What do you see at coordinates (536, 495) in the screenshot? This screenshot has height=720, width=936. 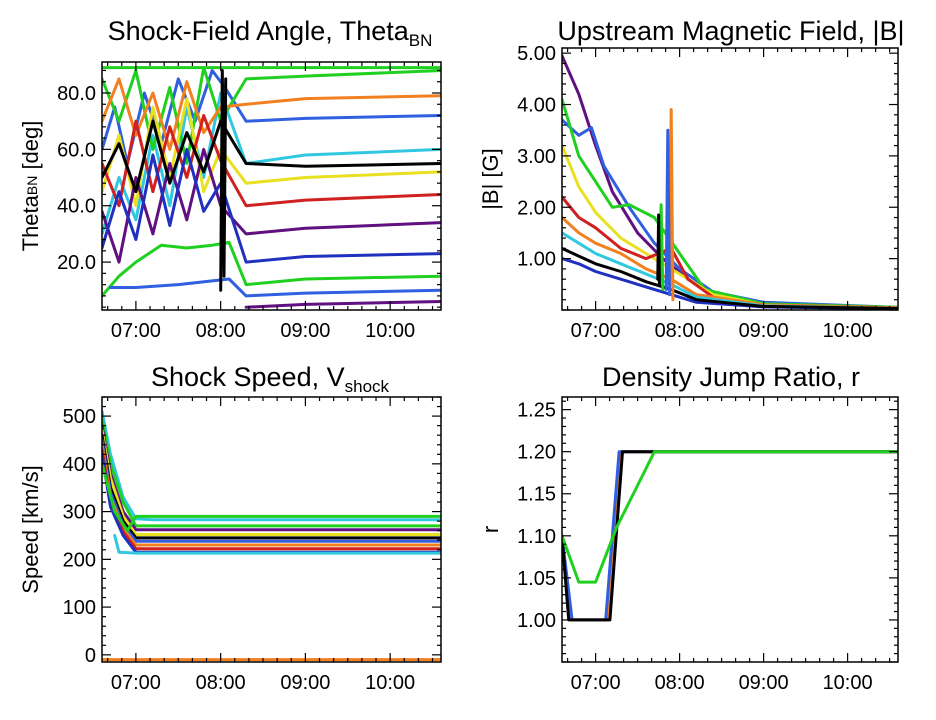 I see `ratio-y-tick-label: 1.15` at bounding box center [536, 495].